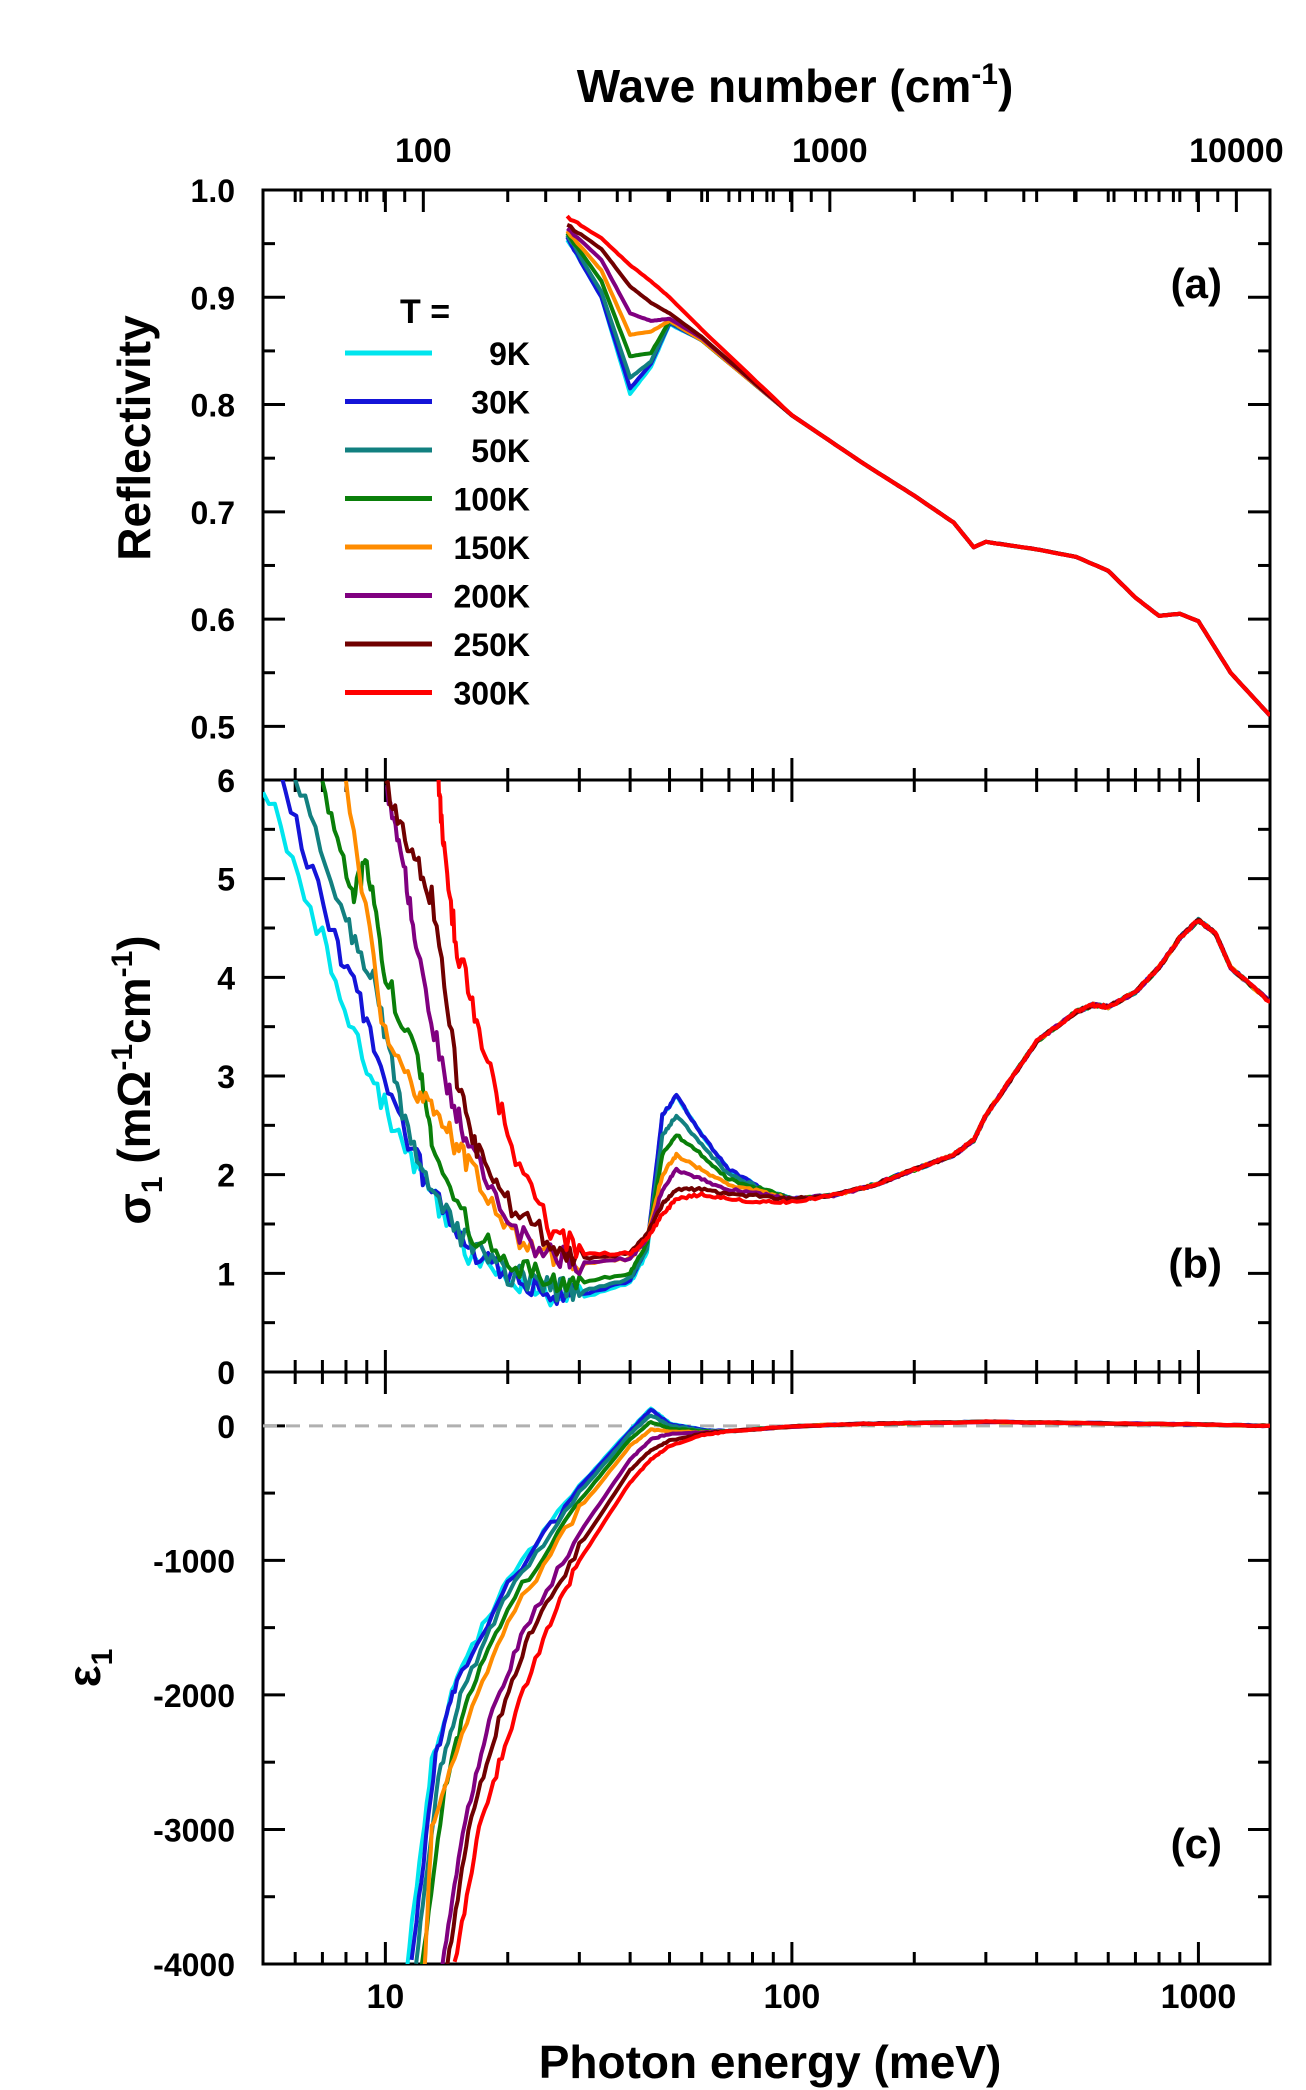  Describe the element at coordinates (425, 312) in the screenshot. I see `legend-title: T =` at that location.